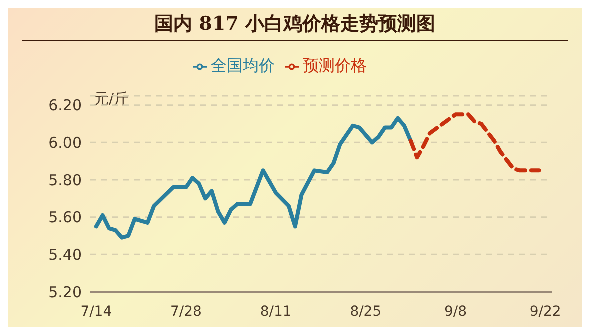 Image resolution: width=590 pixels, height=335 pixels. I want to click on chart-title: 国内 817 小白鸡价格走势预测图, so click(295, 24).